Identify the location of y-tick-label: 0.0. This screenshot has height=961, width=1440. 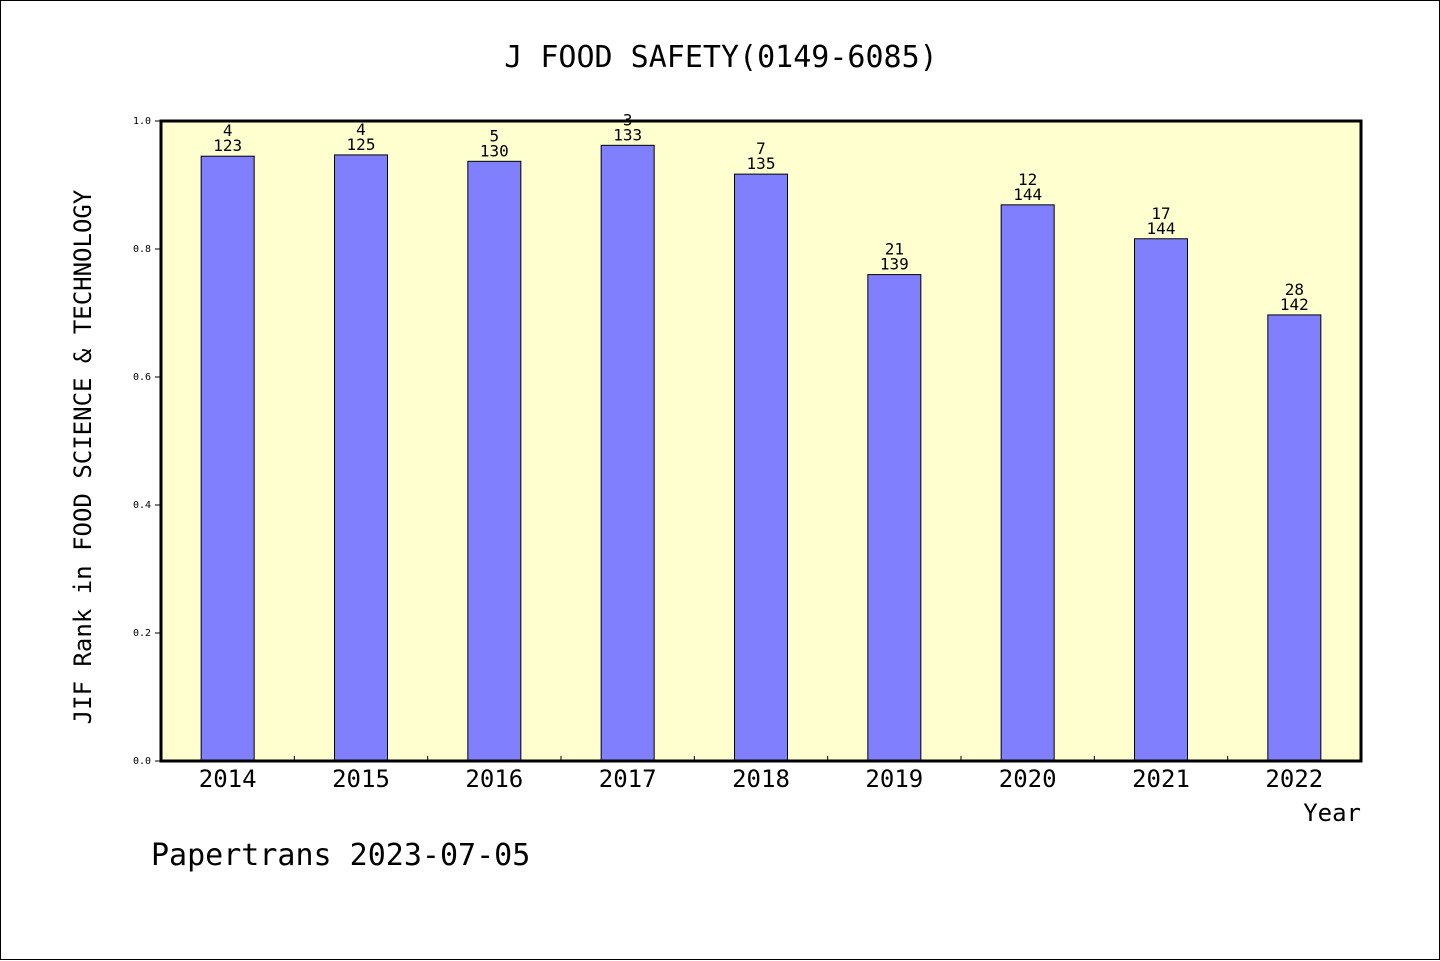
(142, 761).